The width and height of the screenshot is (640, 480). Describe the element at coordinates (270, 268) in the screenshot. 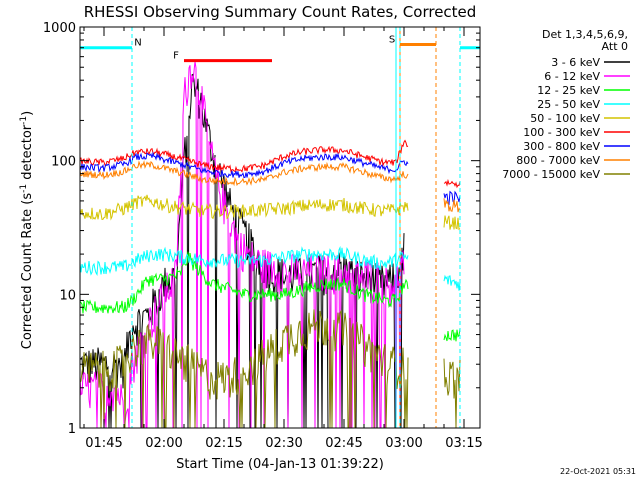

I see `series-25-50-kev-line` at that location.